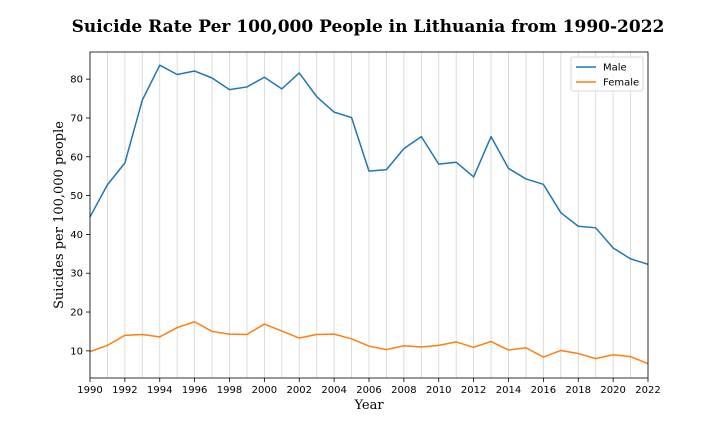  What do you see at coordinates (76, 80) in the screenshot?
I see `y-tick-label: 80` at bounding box center [76, 80].